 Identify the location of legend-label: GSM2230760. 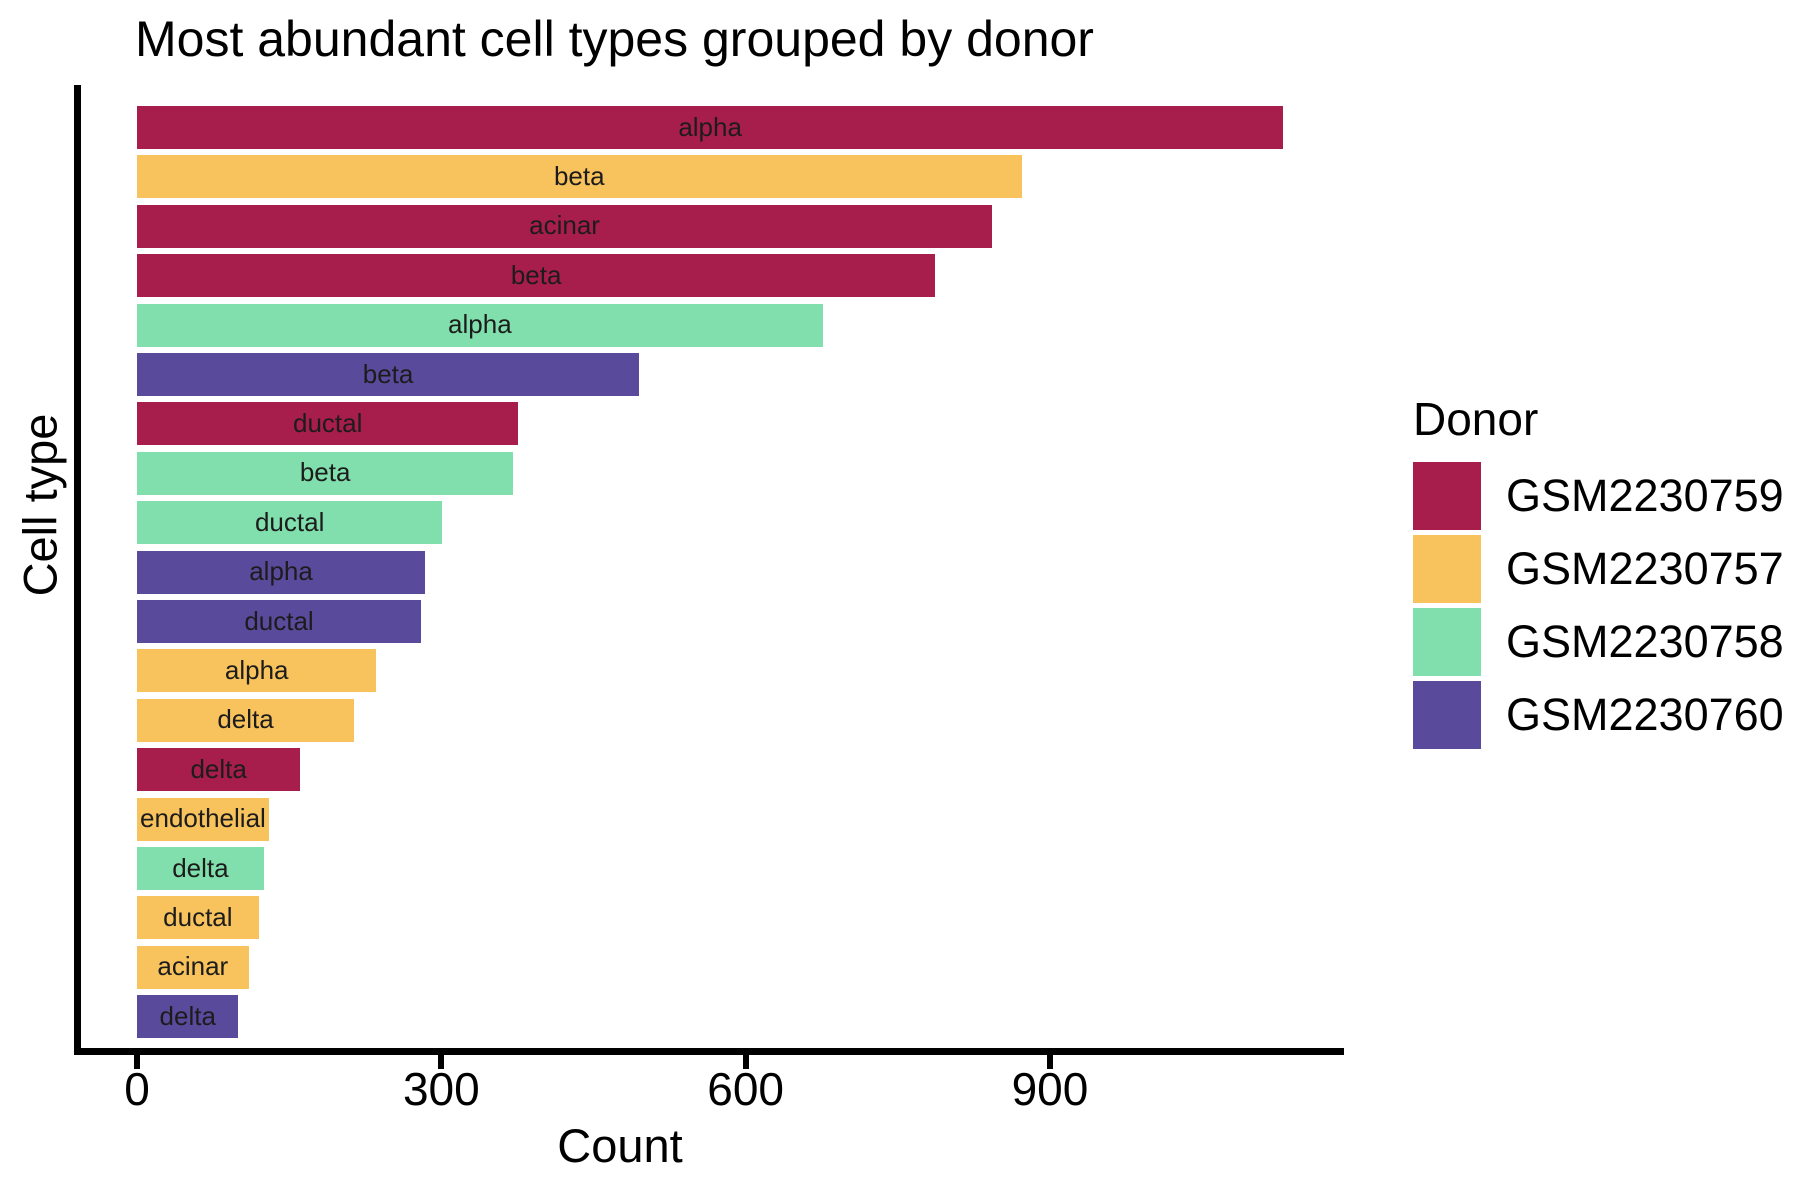
(1645, 714).